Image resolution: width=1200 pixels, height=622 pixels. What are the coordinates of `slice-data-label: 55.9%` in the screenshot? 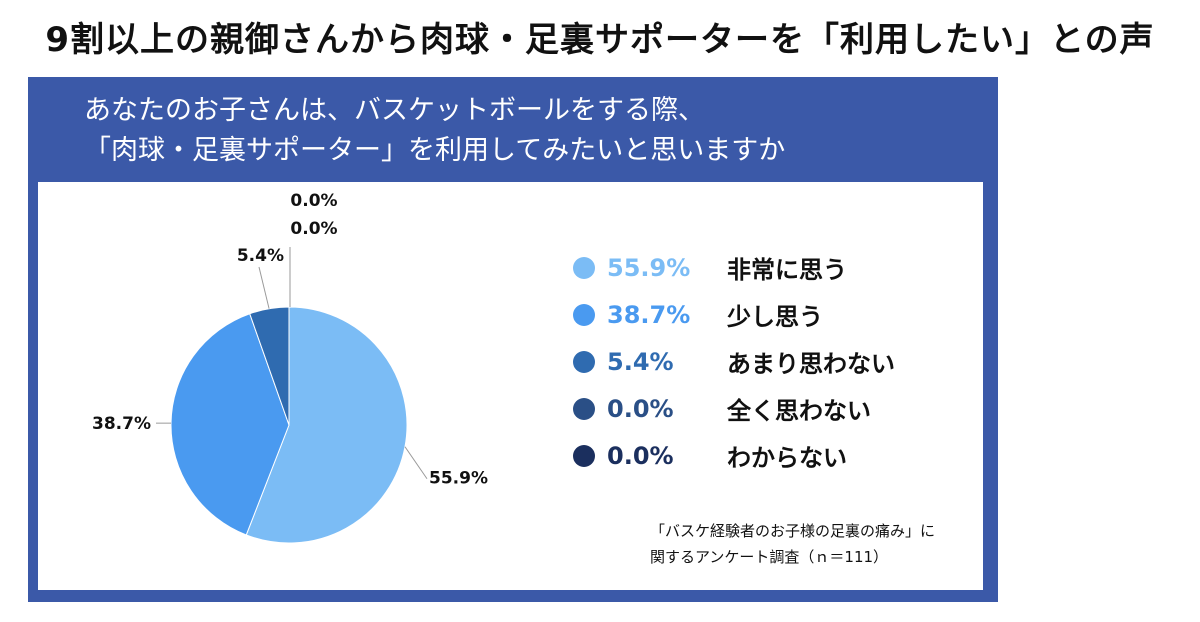 It's located at (458, 479).